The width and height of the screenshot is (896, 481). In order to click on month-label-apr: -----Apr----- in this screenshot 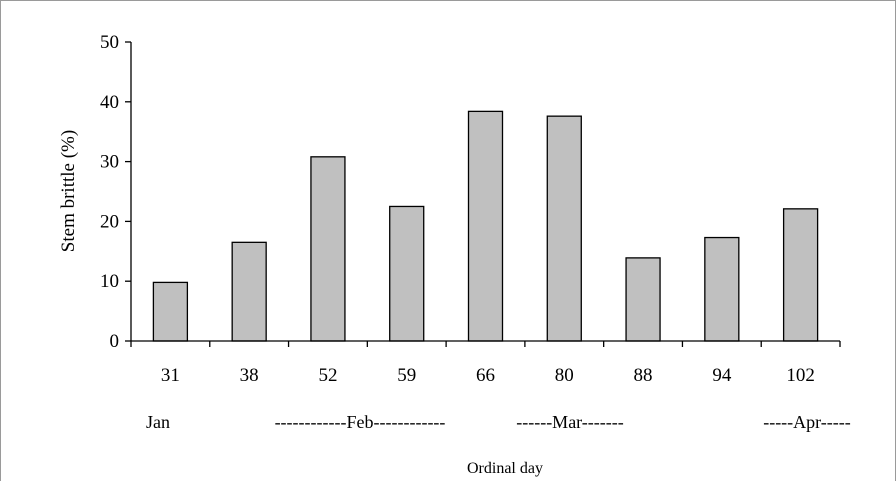, I will do `click(807, 422)`.